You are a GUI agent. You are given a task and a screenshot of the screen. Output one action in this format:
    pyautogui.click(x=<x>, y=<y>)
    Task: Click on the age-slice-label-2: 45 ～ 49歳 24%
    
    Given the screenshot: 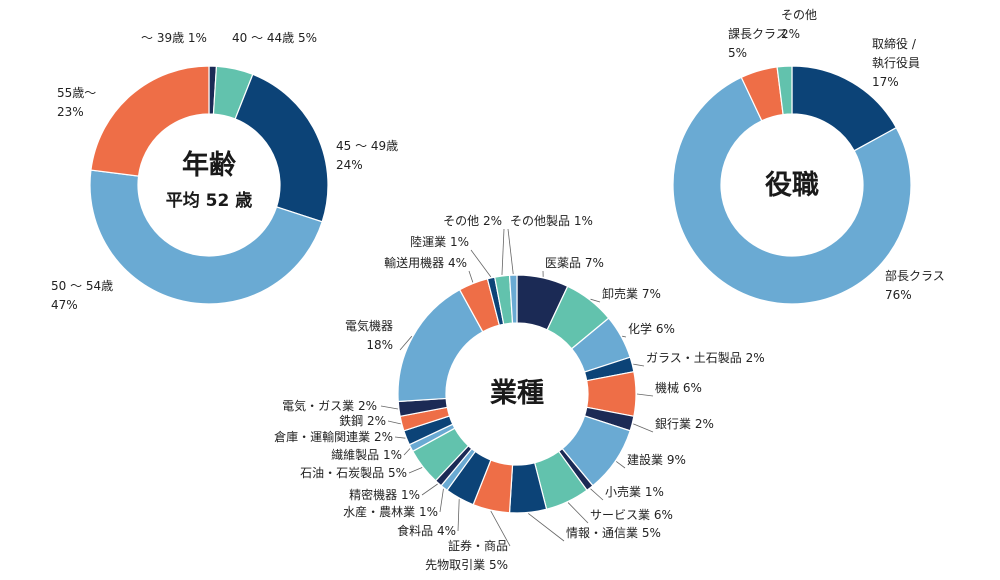 What is the action you would take?
    pyautogui.click(x=367, y=155)
    